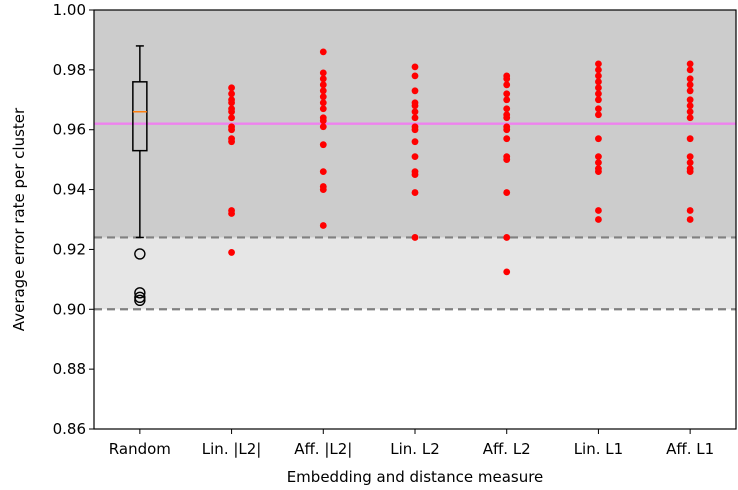  Describe the element at coordinates (507, 449) in the screenshot. I see `x-tick-label-4: Aff. L2` at that location.